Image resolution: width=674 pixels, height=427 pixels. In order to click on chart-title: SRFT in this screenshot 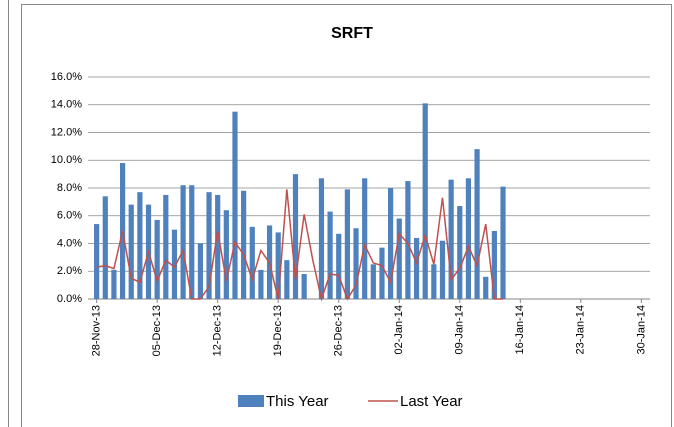, I will do `click(352, 33)`.